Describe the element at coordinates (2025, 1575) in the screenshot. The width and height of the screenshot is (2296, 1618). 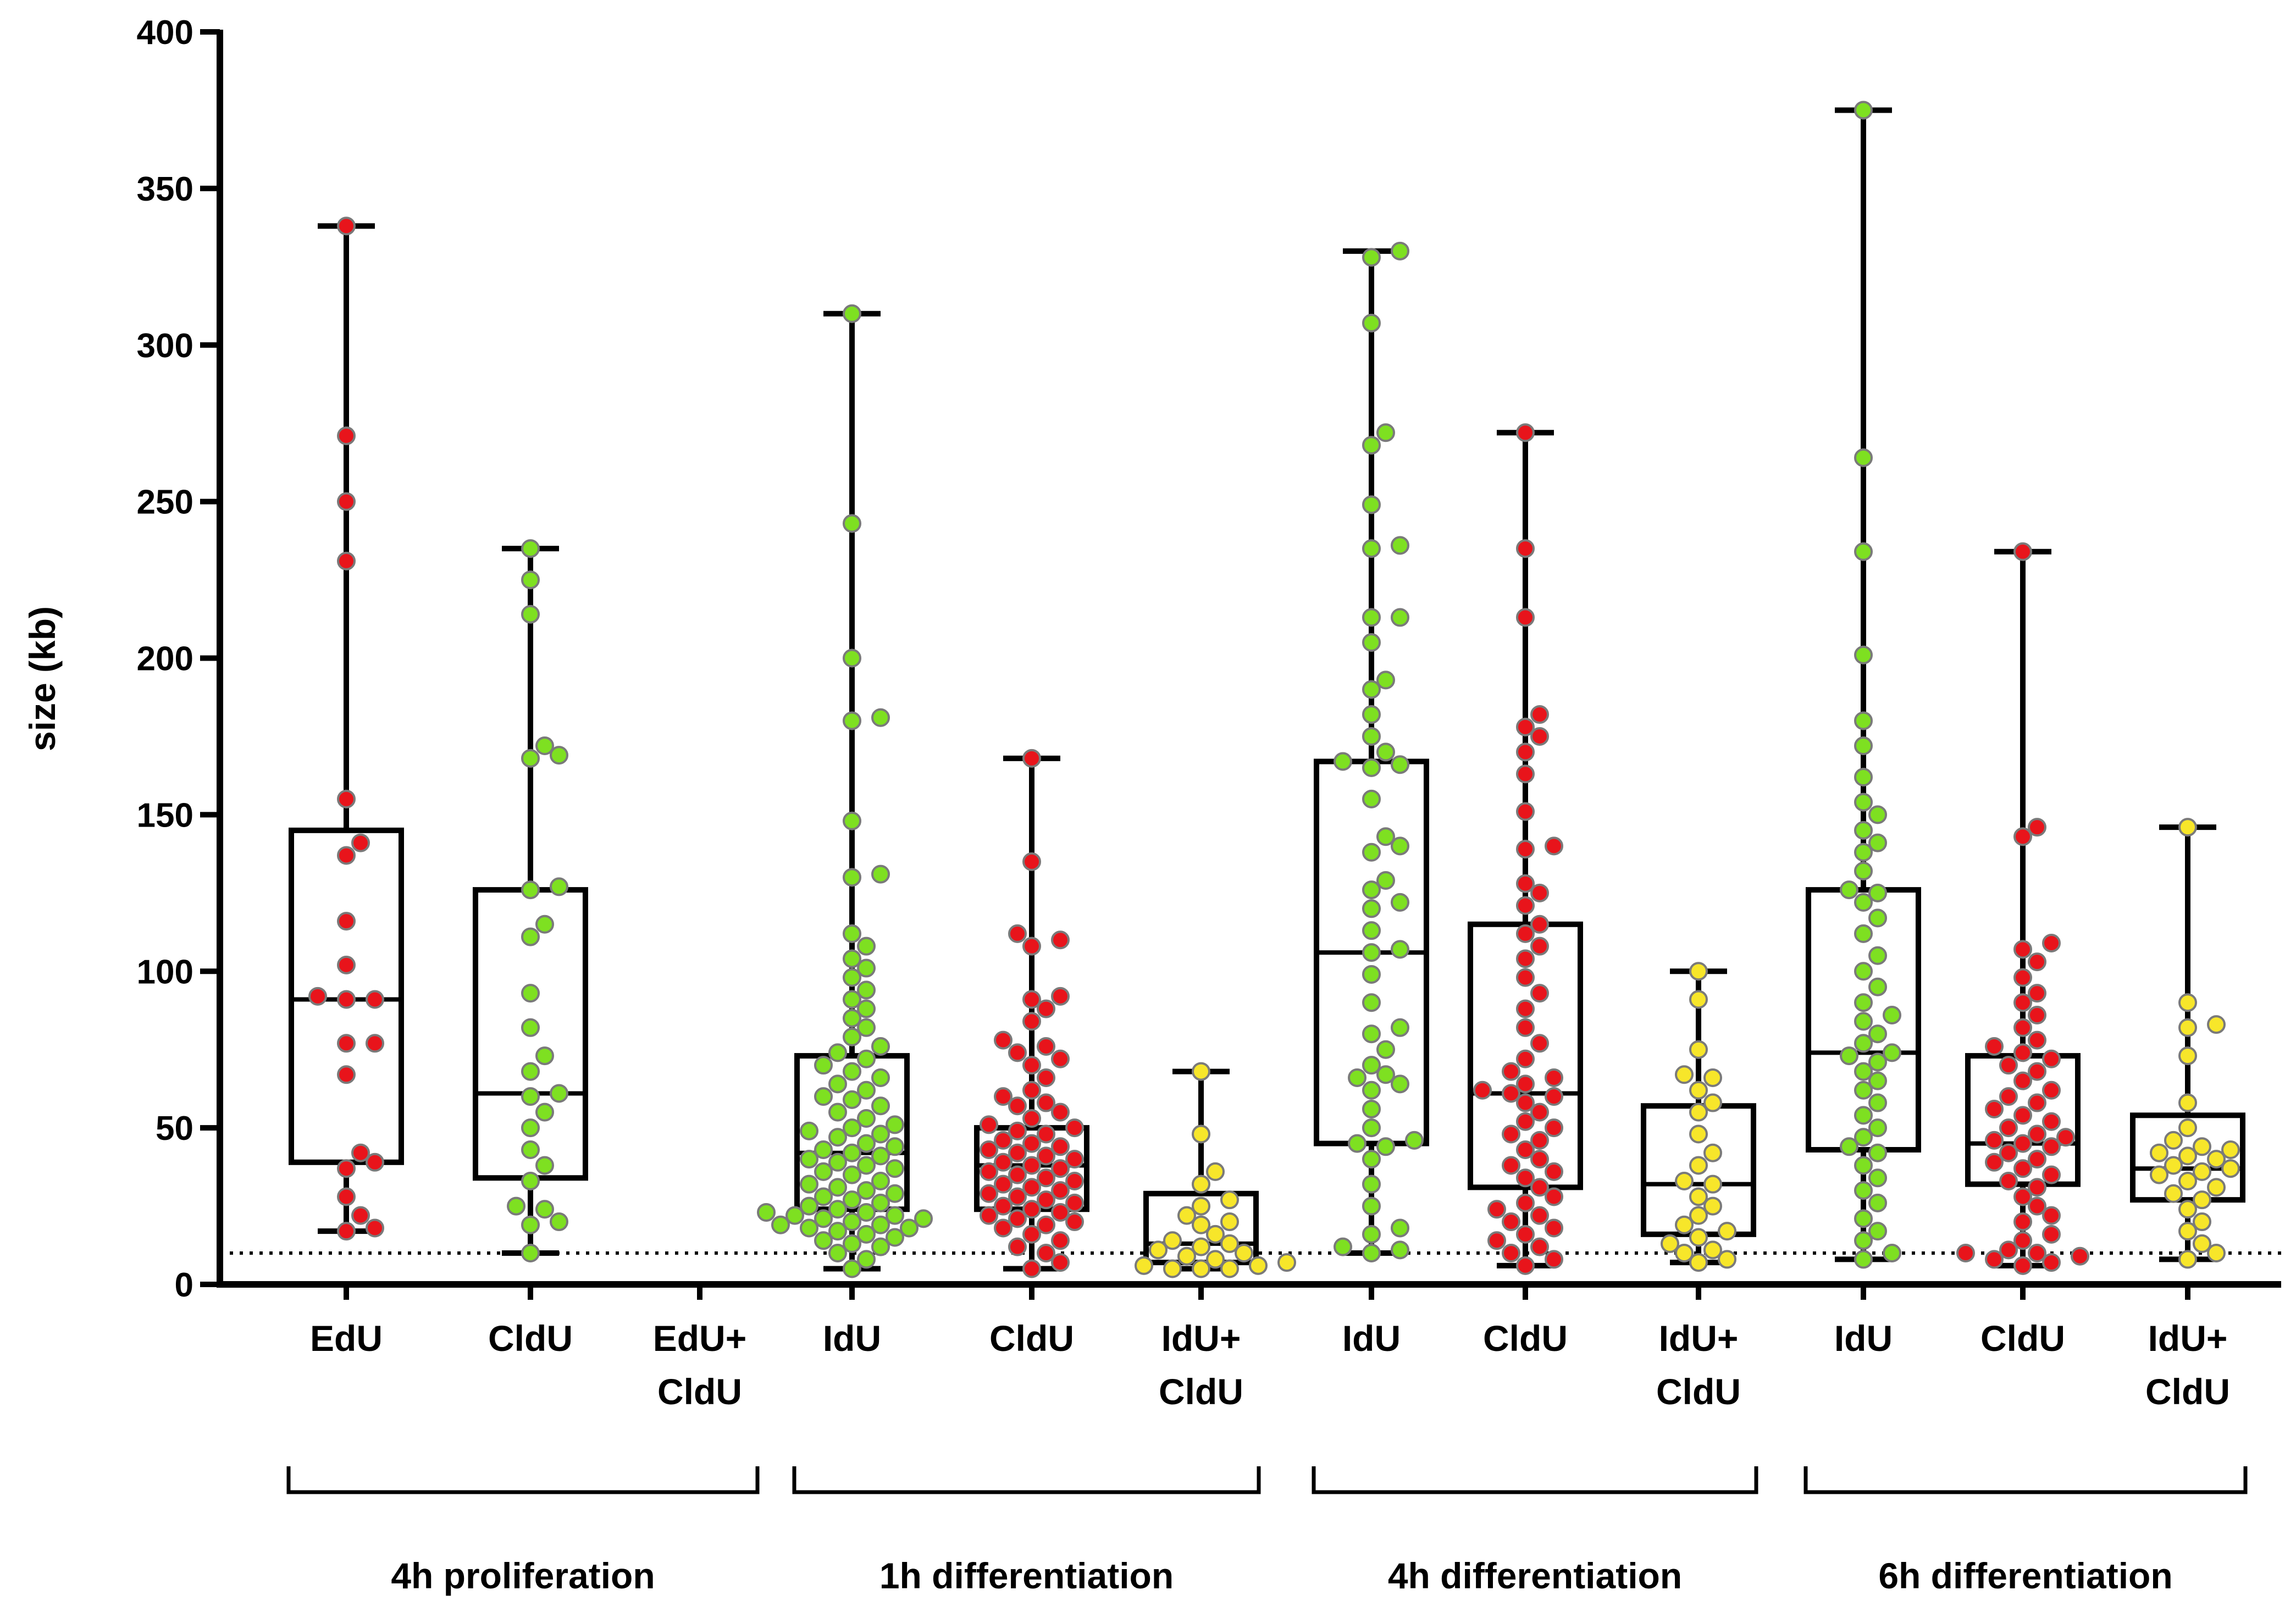
I see `group-label: 6h differentiation` at that location.